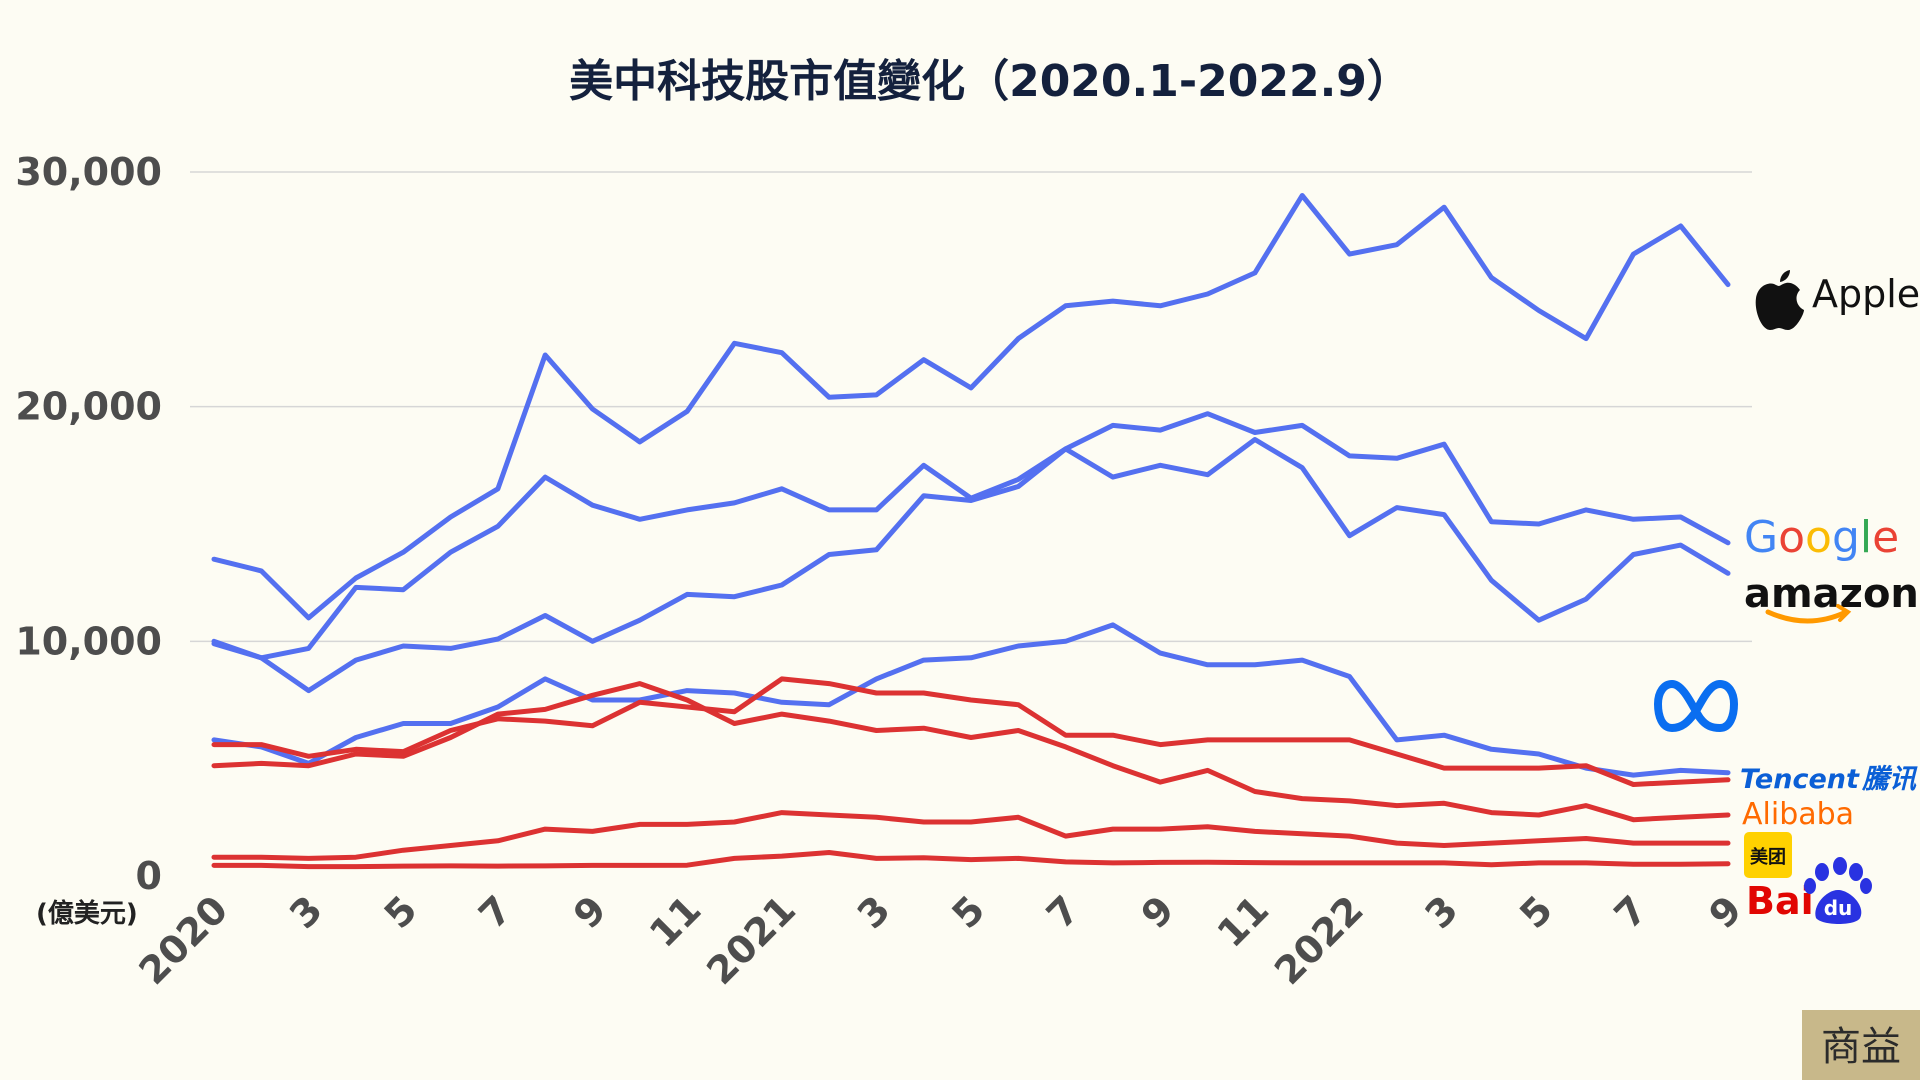 This screenshot has height=1080, width=1920. What do you see at coordinates (87, 913) in the screenshot?
I see `y-axis-unit-label: (億美元)` at bounding box center [87, 913].